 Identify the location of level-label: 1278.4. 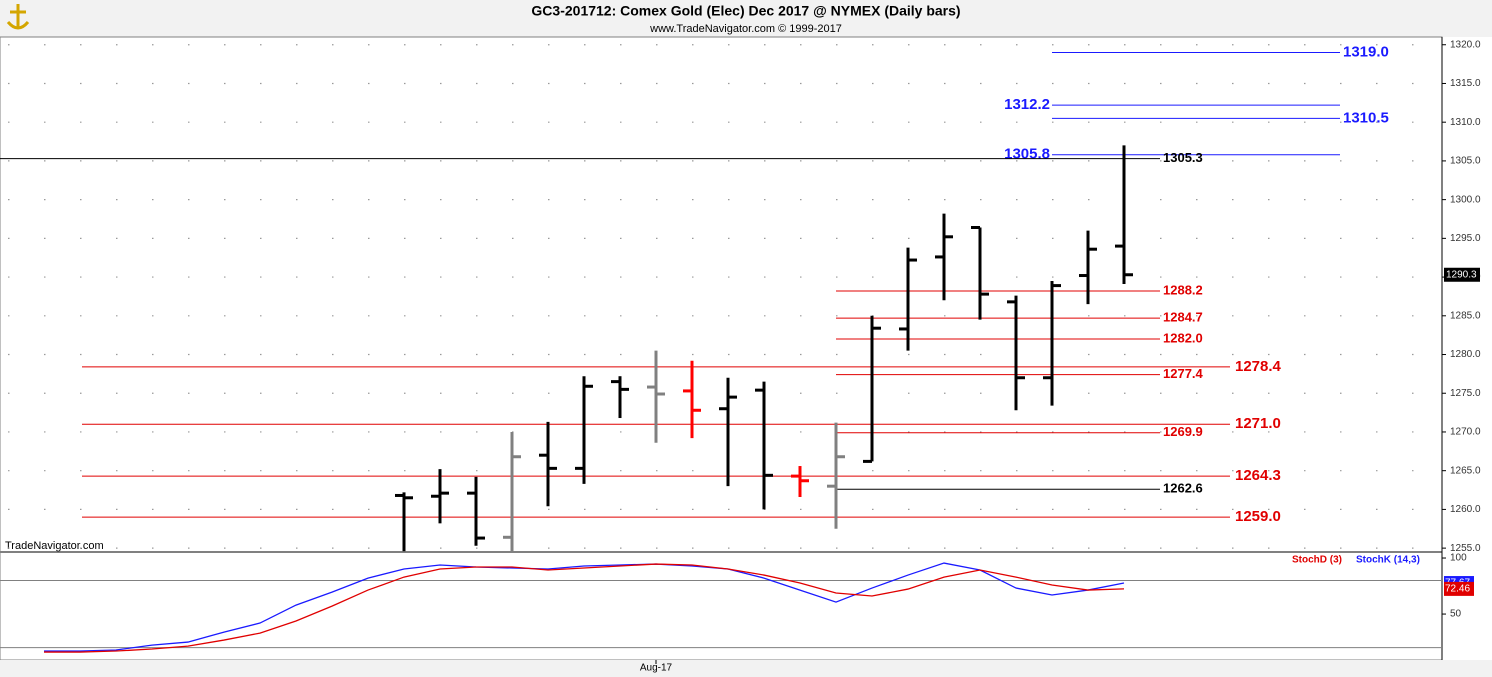
(1258, 366).